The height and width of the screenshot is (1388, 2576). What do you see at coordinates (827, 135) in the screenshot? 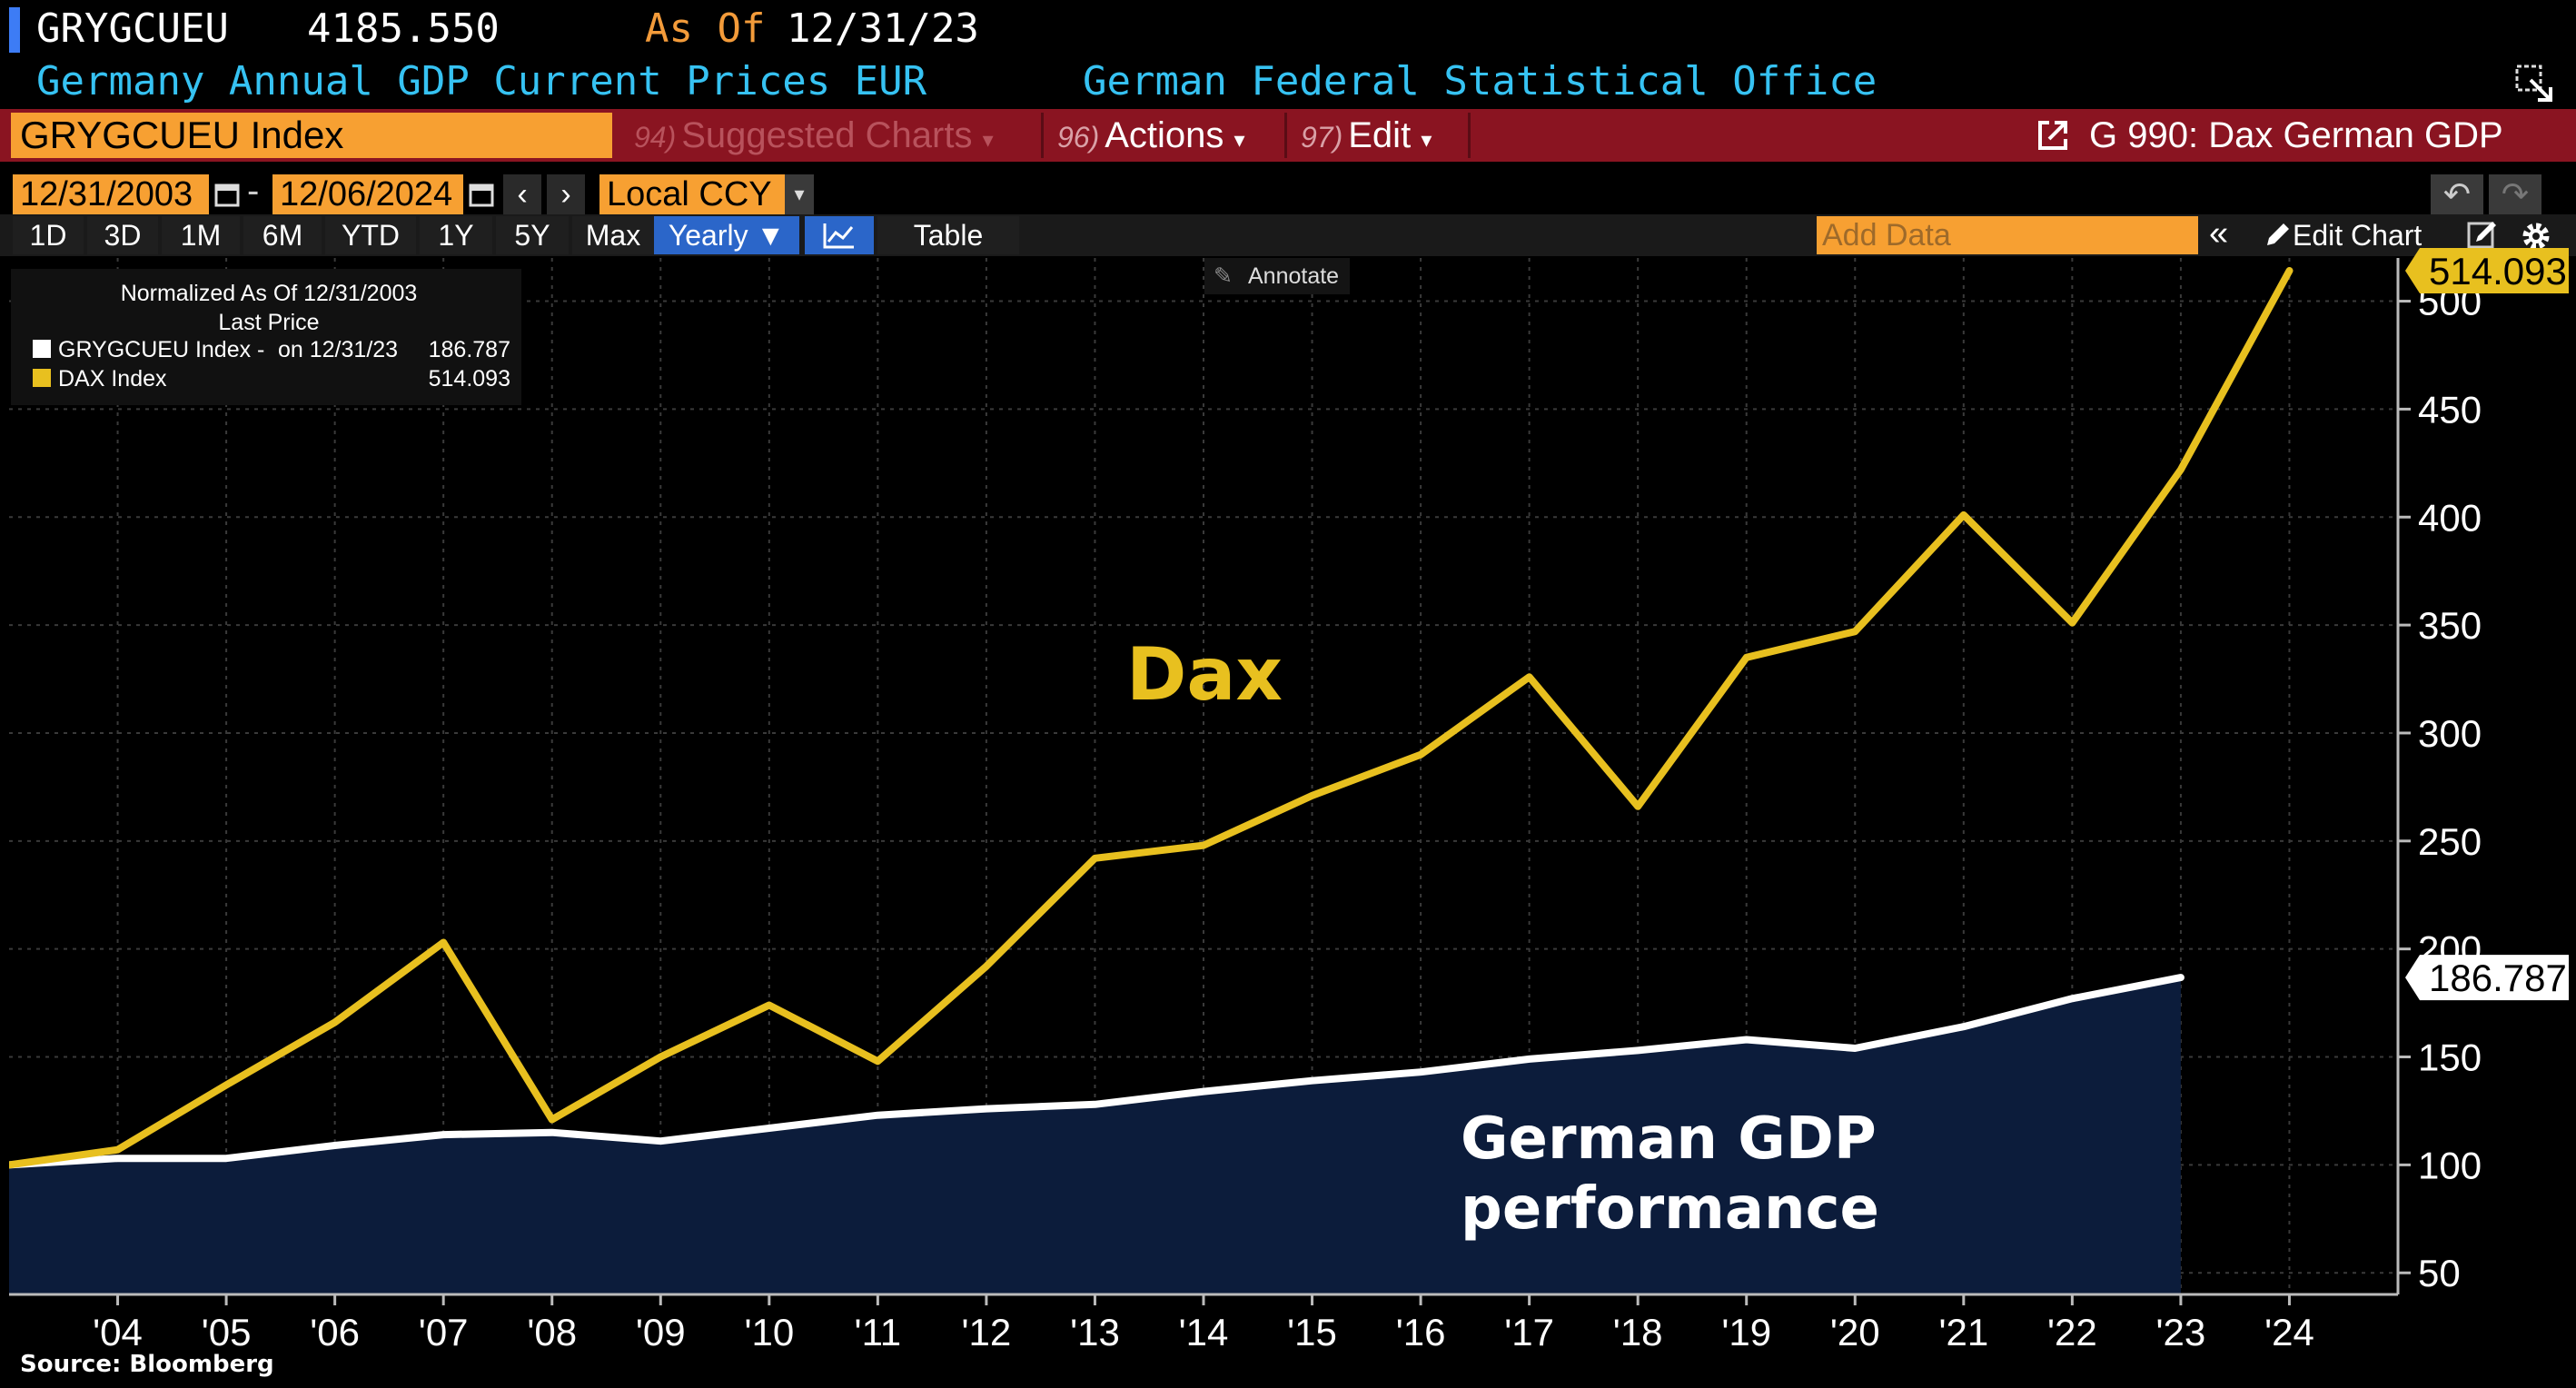
I see `suggested-charts-label: Suggested Charts` at bounding box center [827, 135].